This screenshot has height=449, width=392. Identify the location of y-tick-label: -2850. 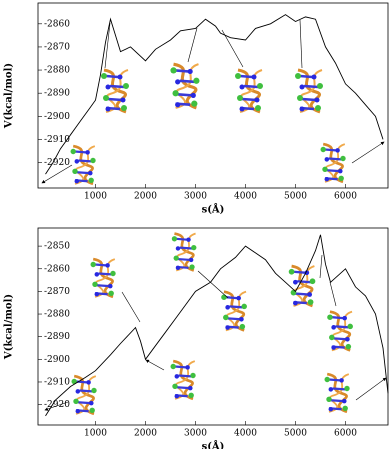
(57, 247).